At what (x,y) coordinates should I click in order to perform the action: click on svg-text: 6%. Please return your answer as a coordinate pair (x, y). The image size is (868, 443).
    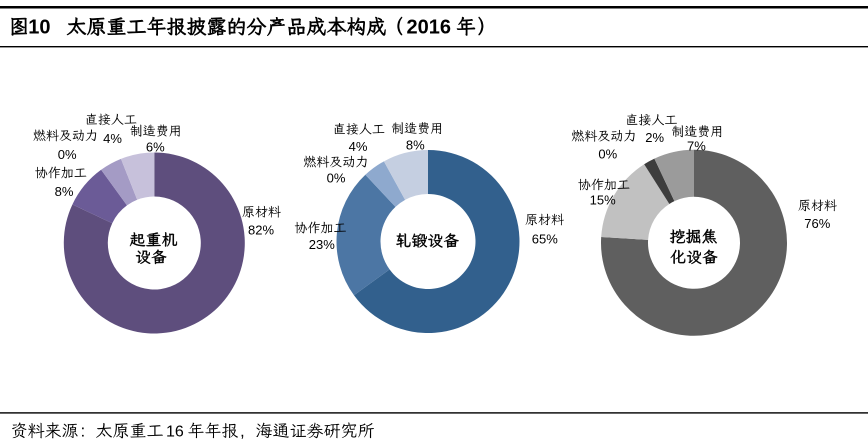
    Looking at the image, I should click on (155, 147).